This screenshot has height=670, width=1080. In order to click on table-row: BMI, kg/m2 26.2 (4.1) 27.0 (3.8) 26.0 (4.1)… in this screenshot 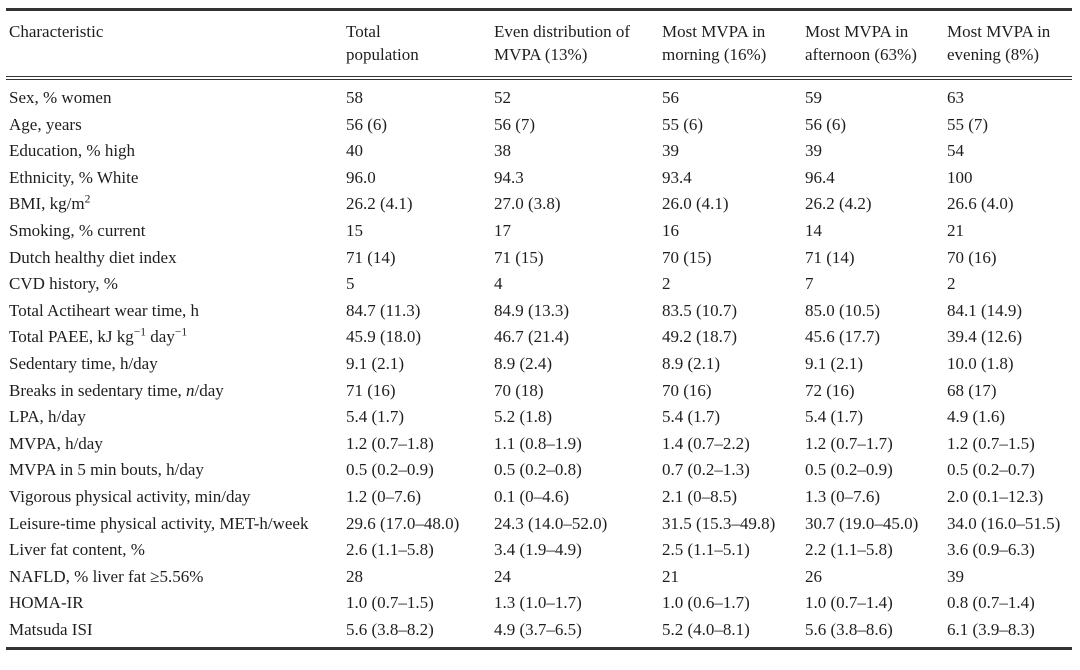, I will do `click(539, 204)`.